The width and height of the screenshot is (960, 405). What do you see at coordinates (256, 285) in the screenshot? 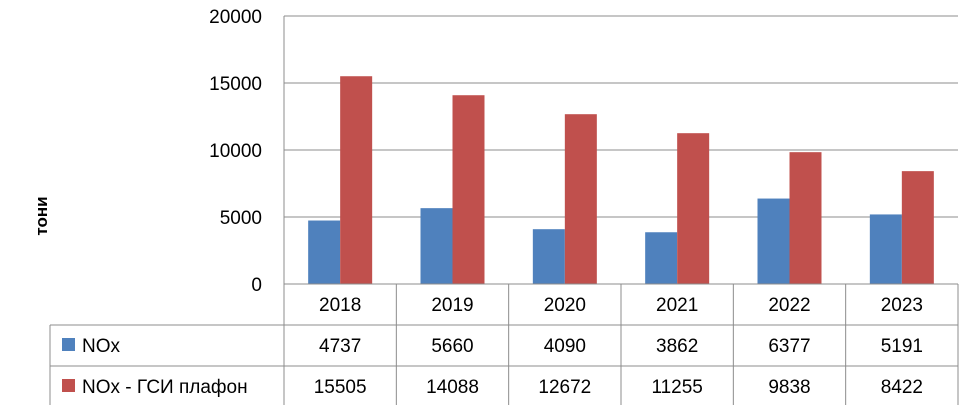
I see `y-tick-label: 0` at bounding box center [256, 285].